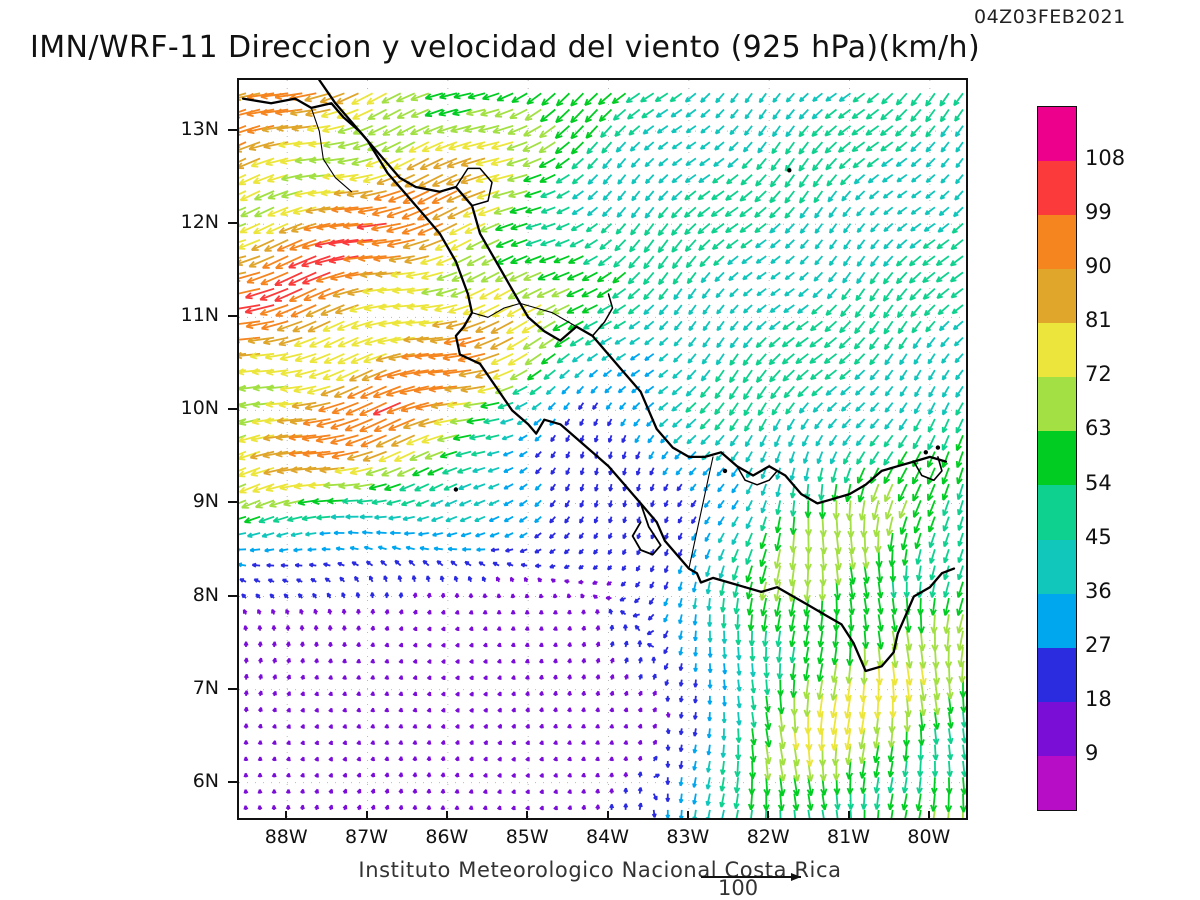 The height and width of the screenshot is (900, 1200). Describe the element at coordinates (286, 837) in the screenshot. I see `x-tick-label-88w: 88W` at that location.